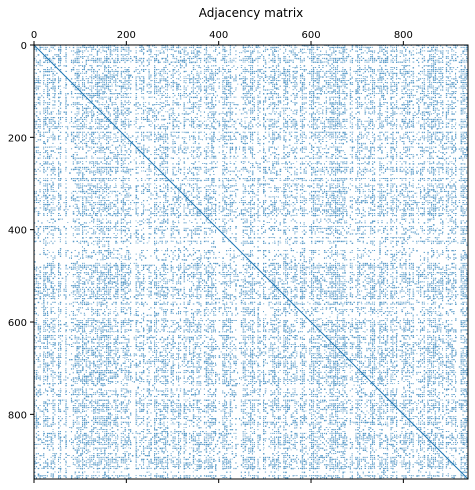 The height and width of the screenshot is (490, 475). What do you see at coordinates (126, 35) in the screenshot?
I see `x-tick-label: 200` at bounding box center [126, 35].